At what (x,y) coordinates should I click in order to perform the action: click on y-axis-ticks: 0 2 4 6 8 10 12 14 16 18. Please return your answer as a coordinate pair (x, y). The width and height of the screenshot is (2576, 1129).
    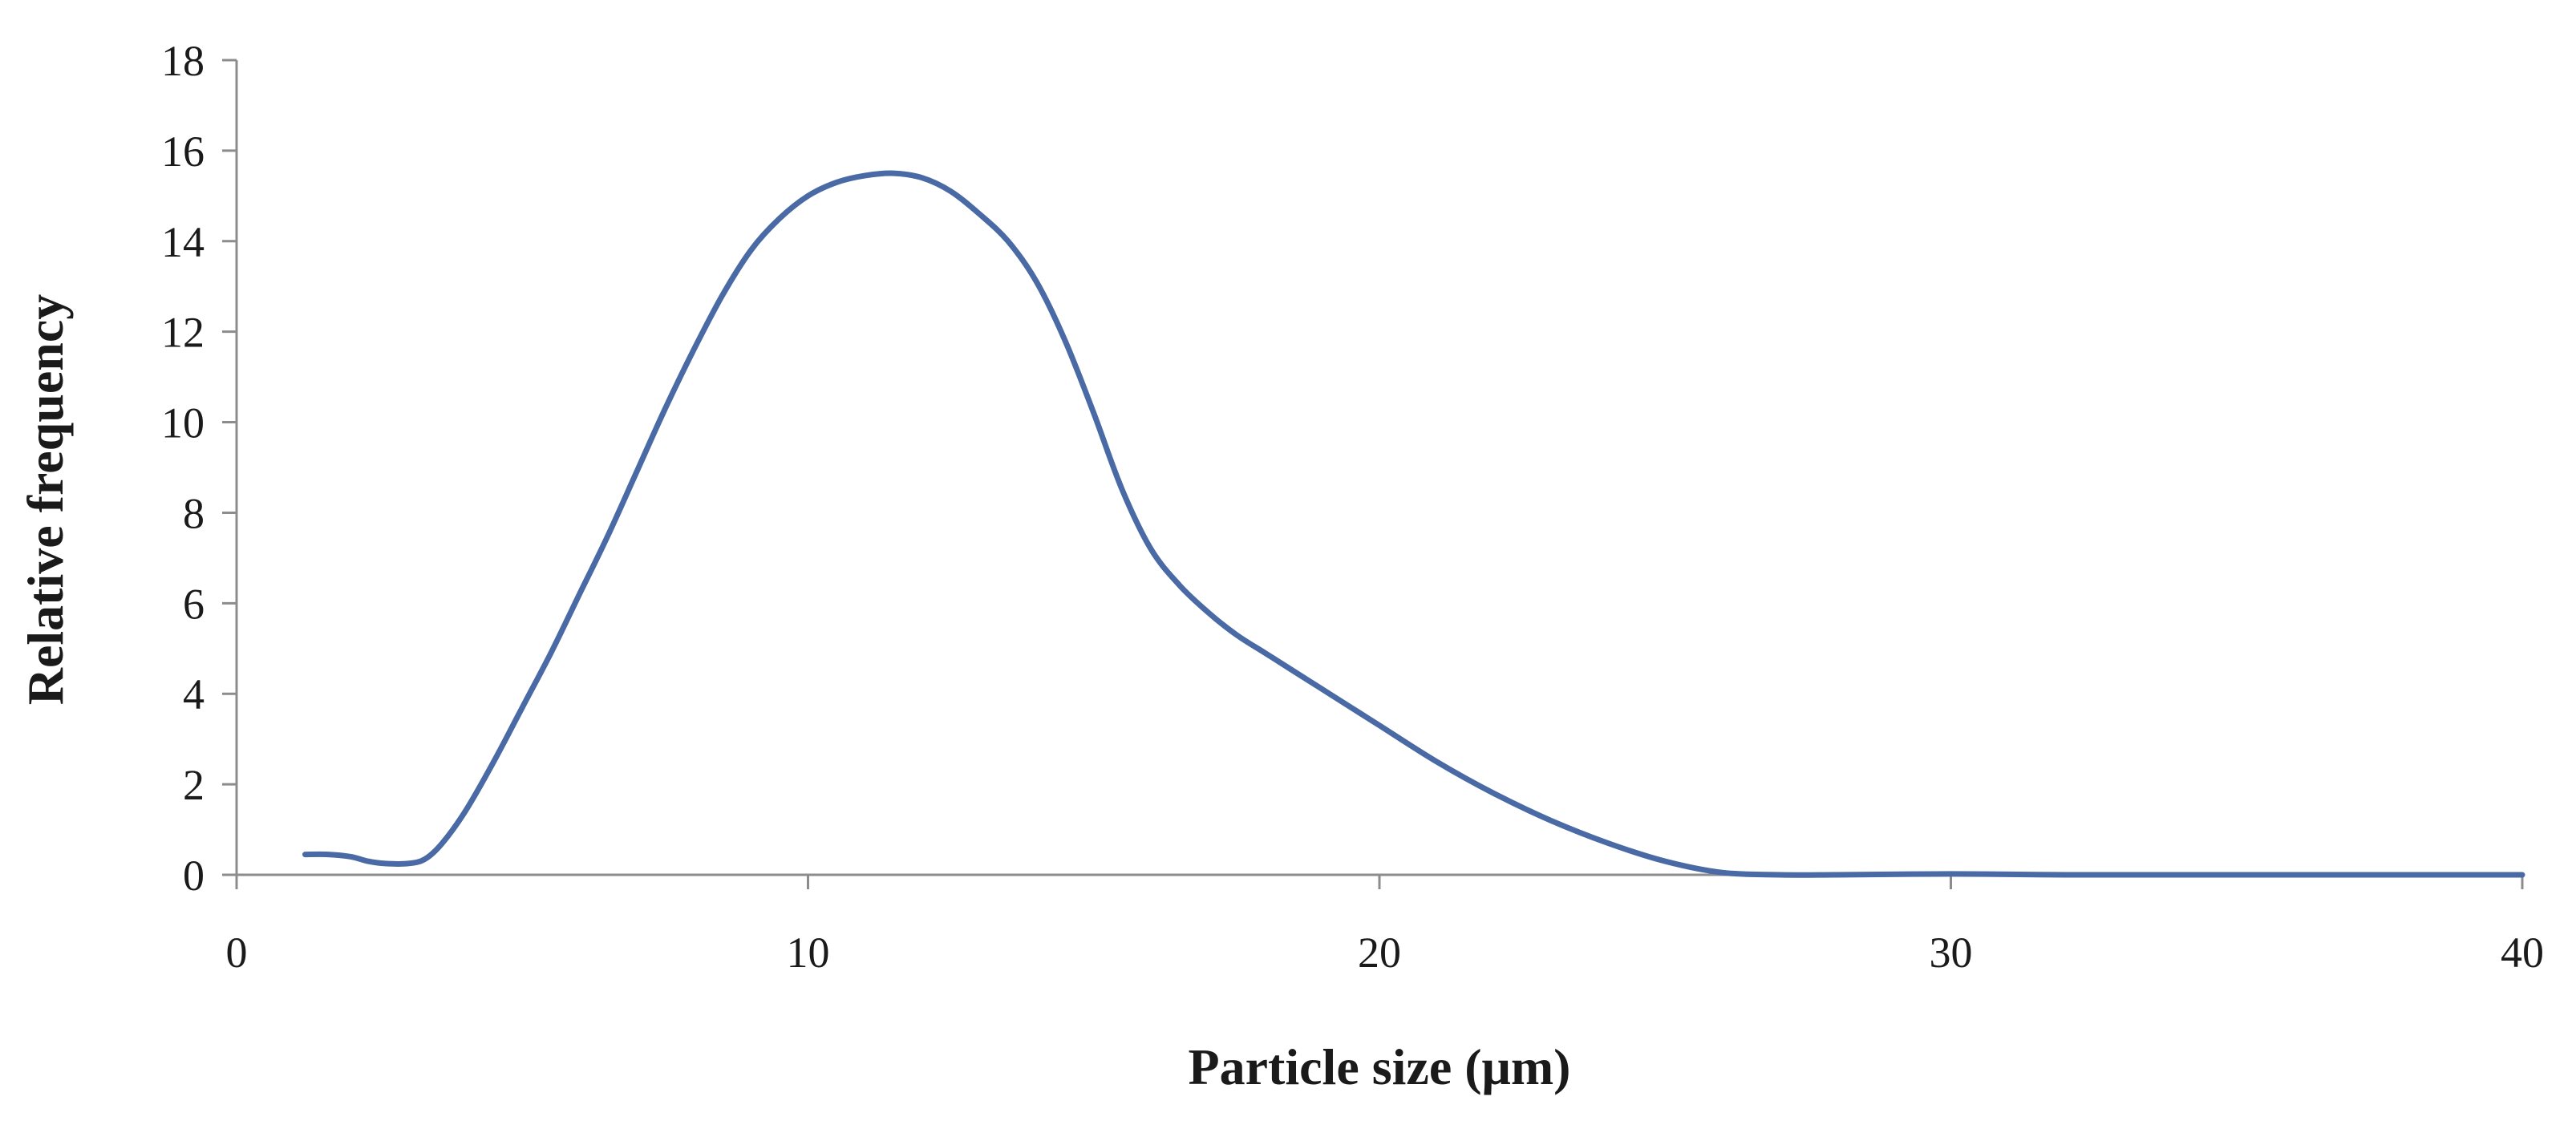
    Looking at the image, I should click on (199, 468).